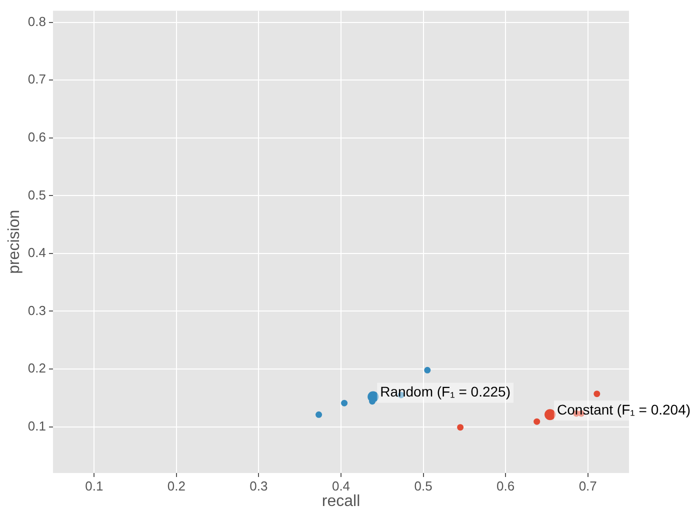 Image resolution: width=697 pixels, height=511 pixels. I want to click on y-tick-label: 0.1, so click(37, 426).